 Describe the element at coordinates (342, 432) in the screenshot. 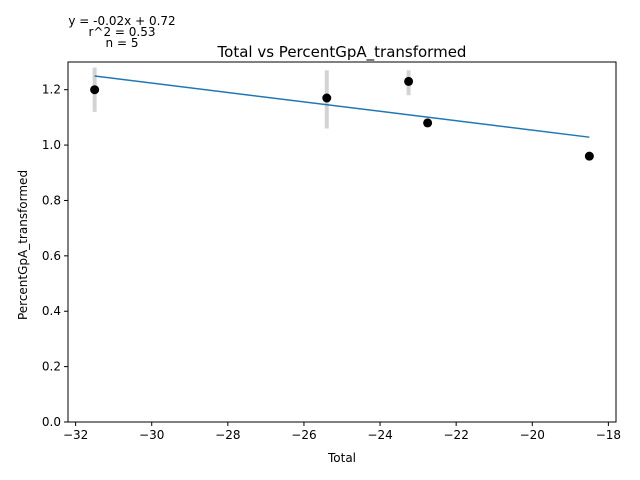

I see `x-axis-ticks: −32 −30 −28 −26 −24 −22 −20 −18` at that location.